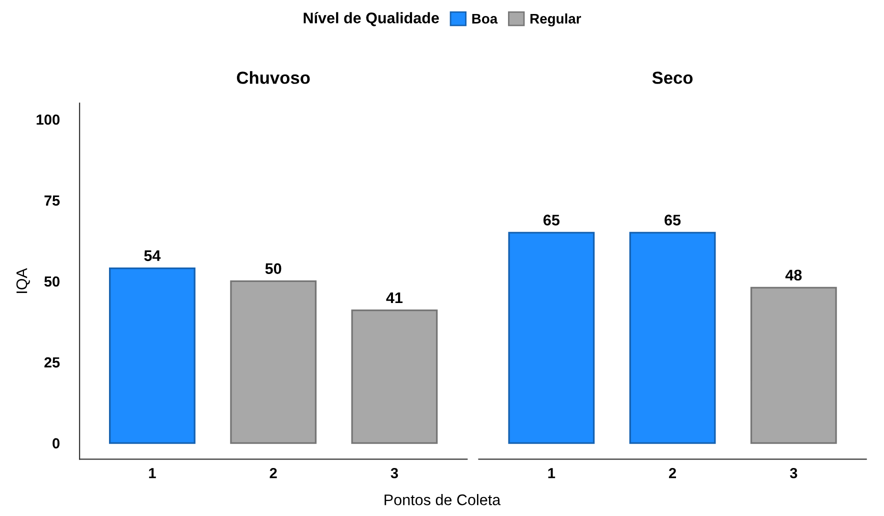 The width and height of the screenshot is (884, 516). Describe the element at coordinates (56, 443) in the screenshot. I see `y-tick-label: 0` at that location.